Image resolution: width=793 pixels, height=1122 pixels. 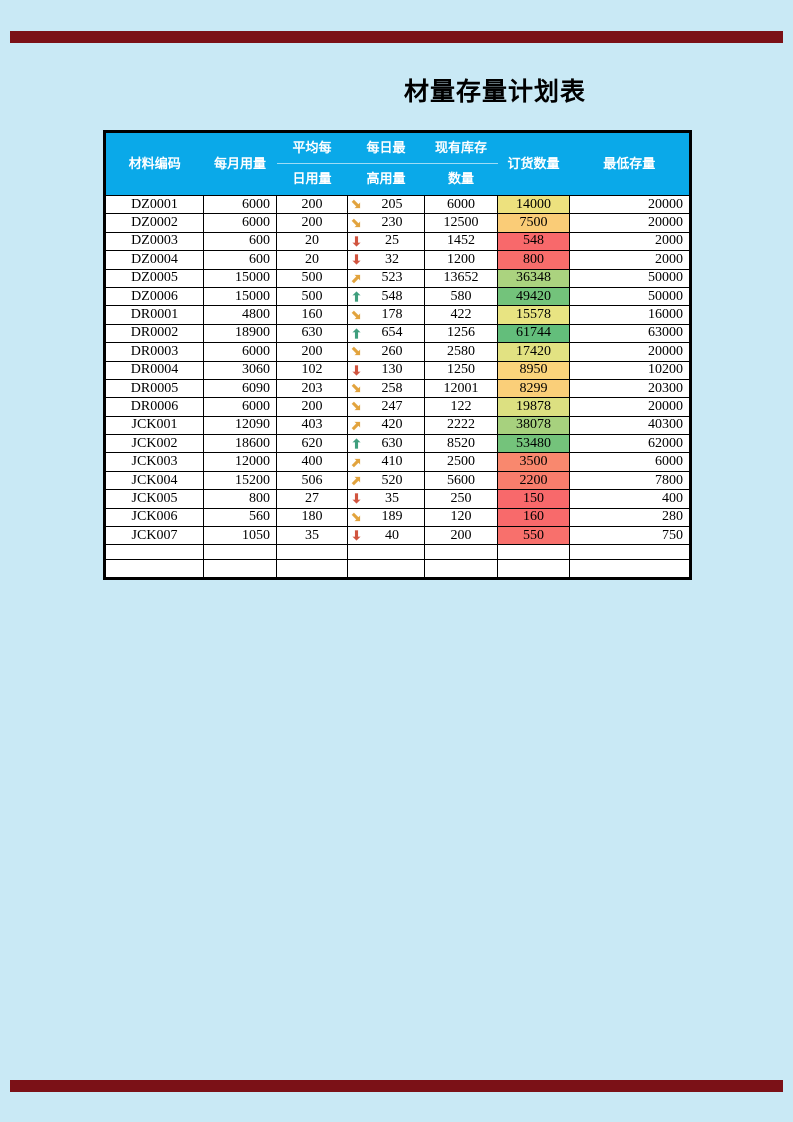 What do you see at coordinates (533, 296) in the screenshot?
I see `cell-order-quantity: 49420` at bounding box center [533, 296].